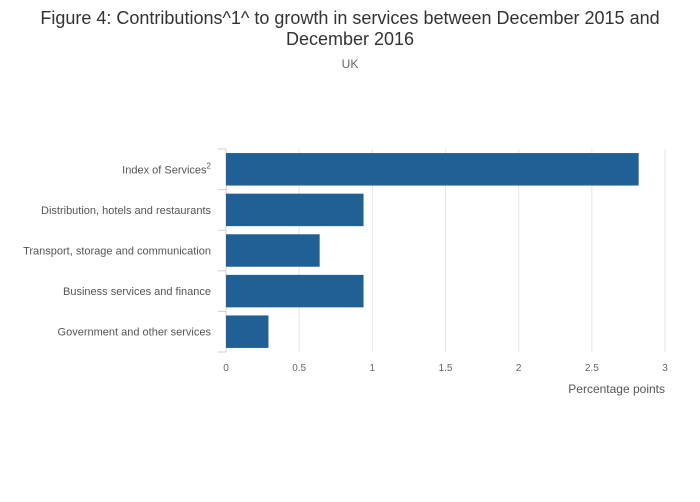 The height and width of the screenshot is (502, 700). Describe the element at coordinates (446, 368) in the screenshot. I see `x-tick-label: 1.5` at that location.